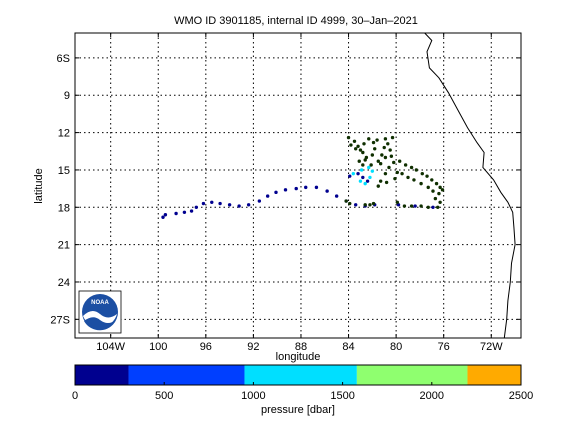  What do you see at coordinates (301, 347) in the screenshot?
I see `x-tick-label: 88` at bounding box center [301, 347].